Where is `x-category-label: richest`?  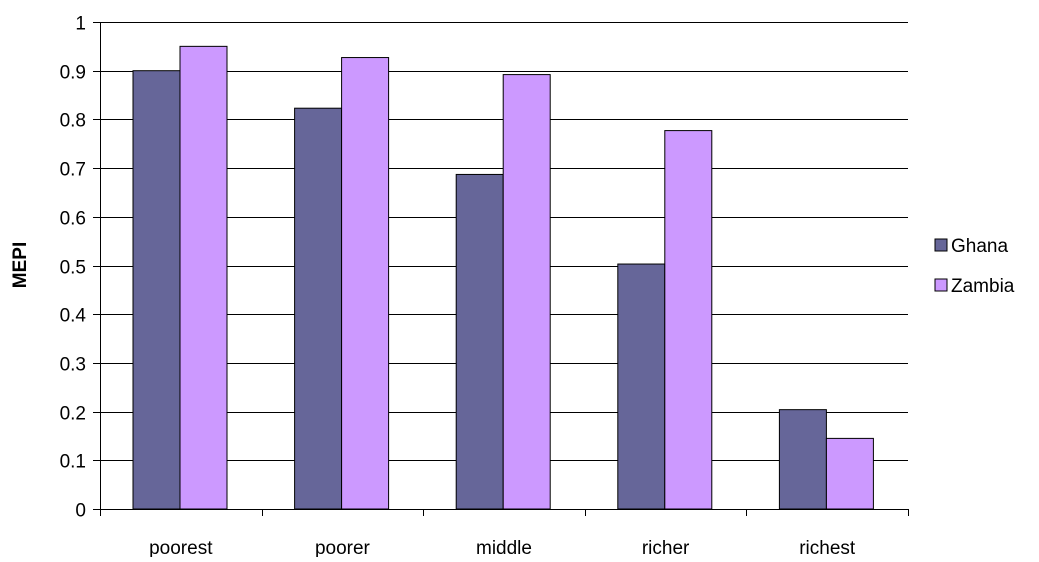
x-category-label: richest is located at coordinates (827, 547).